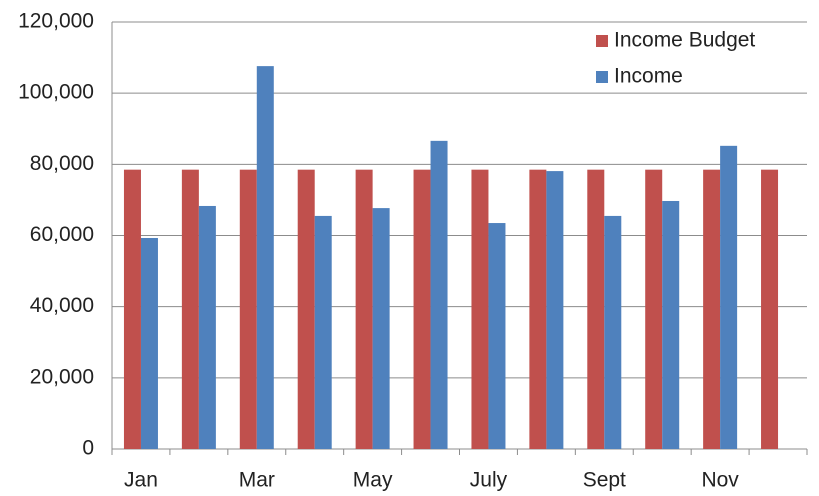 The image size is (819, 496). I want to click on x-tick-label: Sept, so click(604, 480).